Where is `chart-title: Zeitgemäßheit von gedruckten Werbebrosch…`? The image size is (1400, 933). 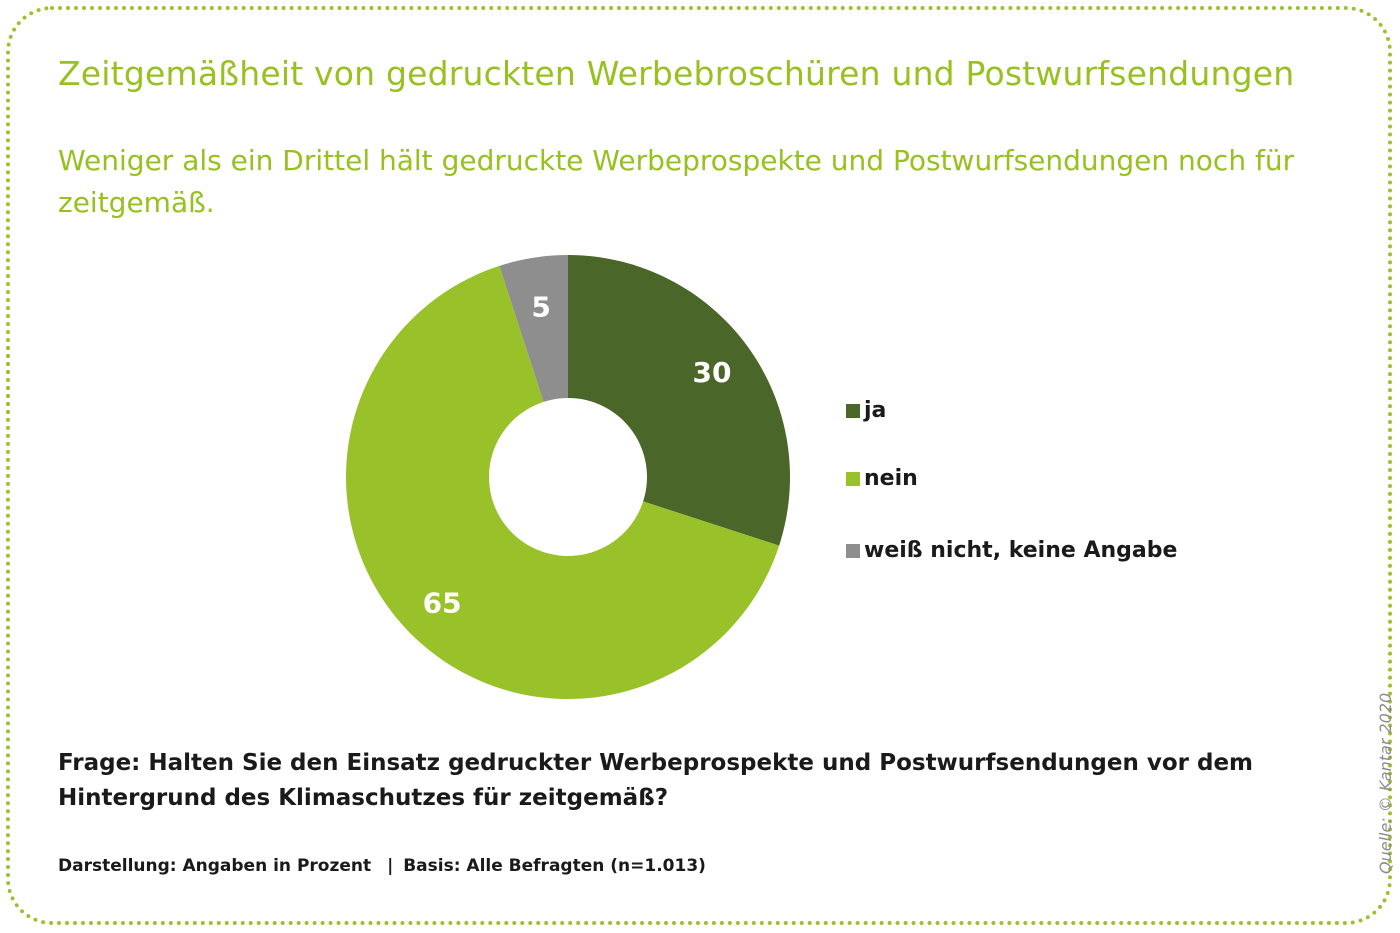 chart-title: Zeitgemäßheit von gedruckten Werbebrosch… is located at coordinates (676, 73).